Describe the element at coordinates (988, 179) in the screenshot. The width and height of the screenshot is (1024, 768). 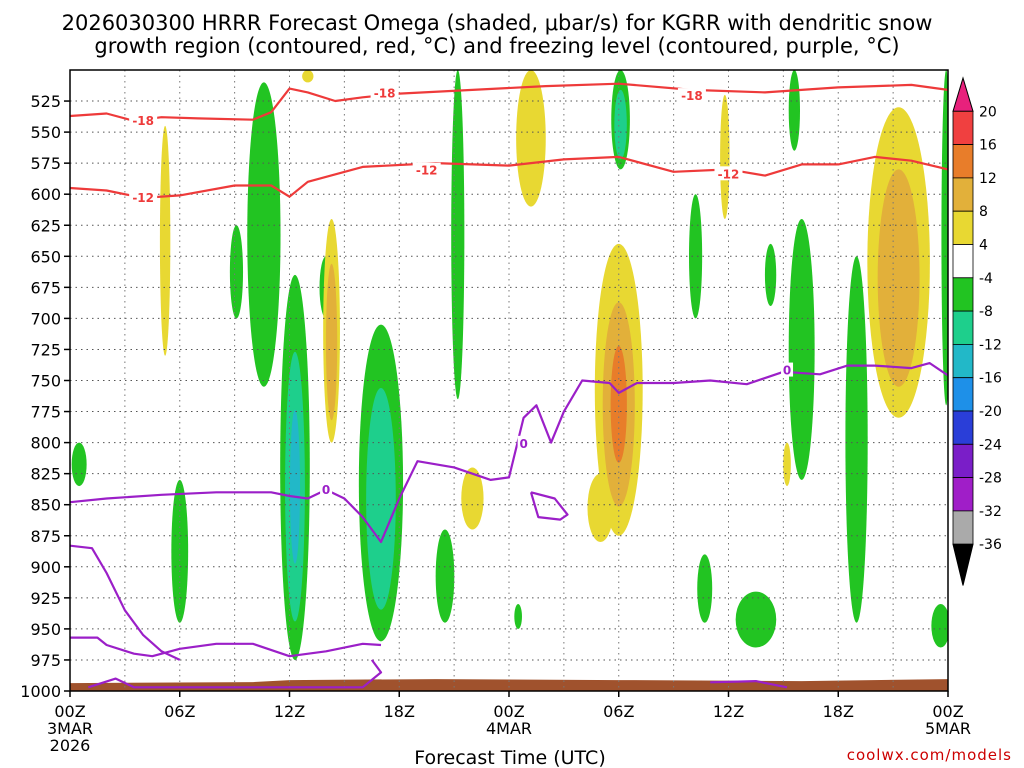
I see `colorbar-label: 12` at that location.